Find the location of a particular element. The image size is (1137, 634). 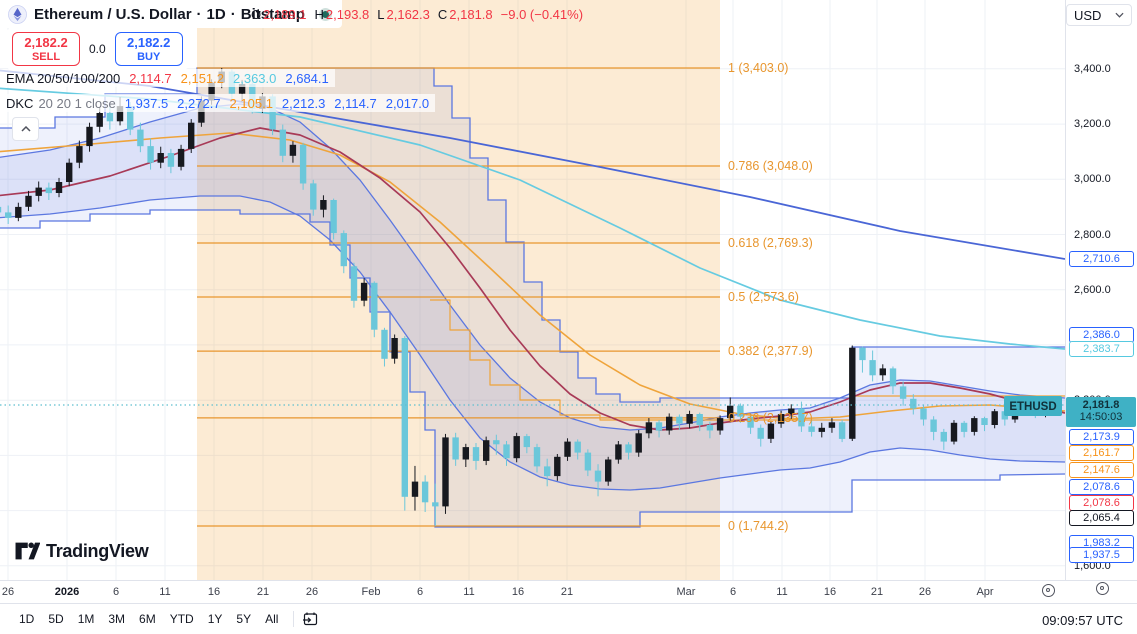

currency-selector: USD is located at coordinates (1099, 15).